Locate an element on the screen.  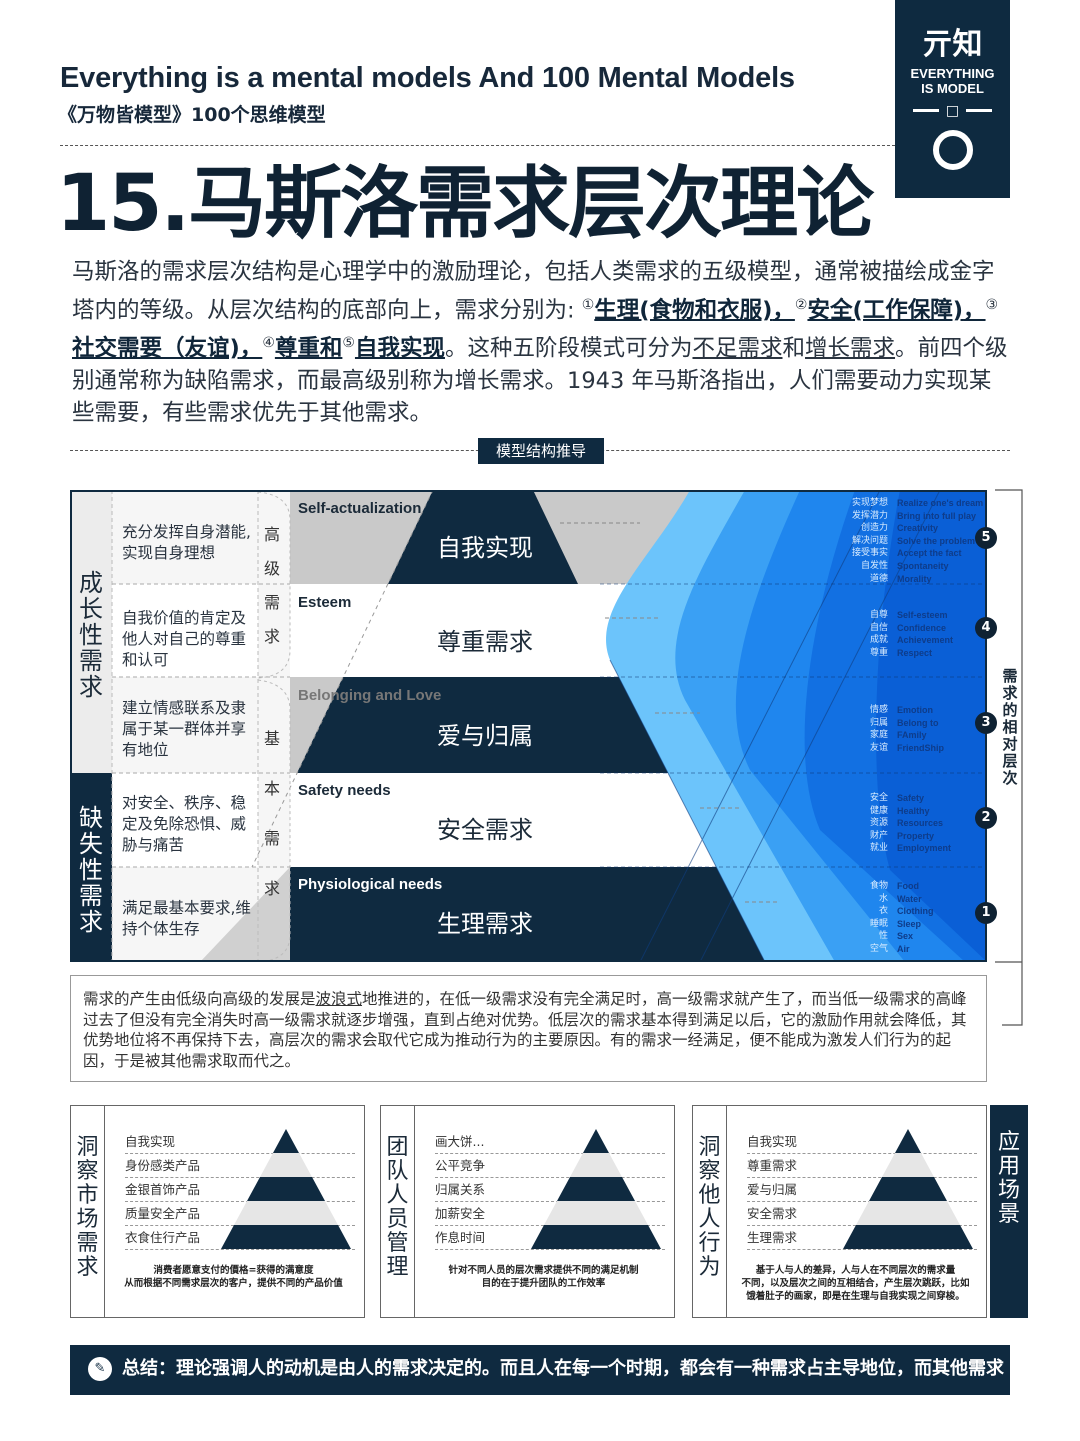
deficiency-needs-label: 缺失性需求 is located at coordinates (91, 870).